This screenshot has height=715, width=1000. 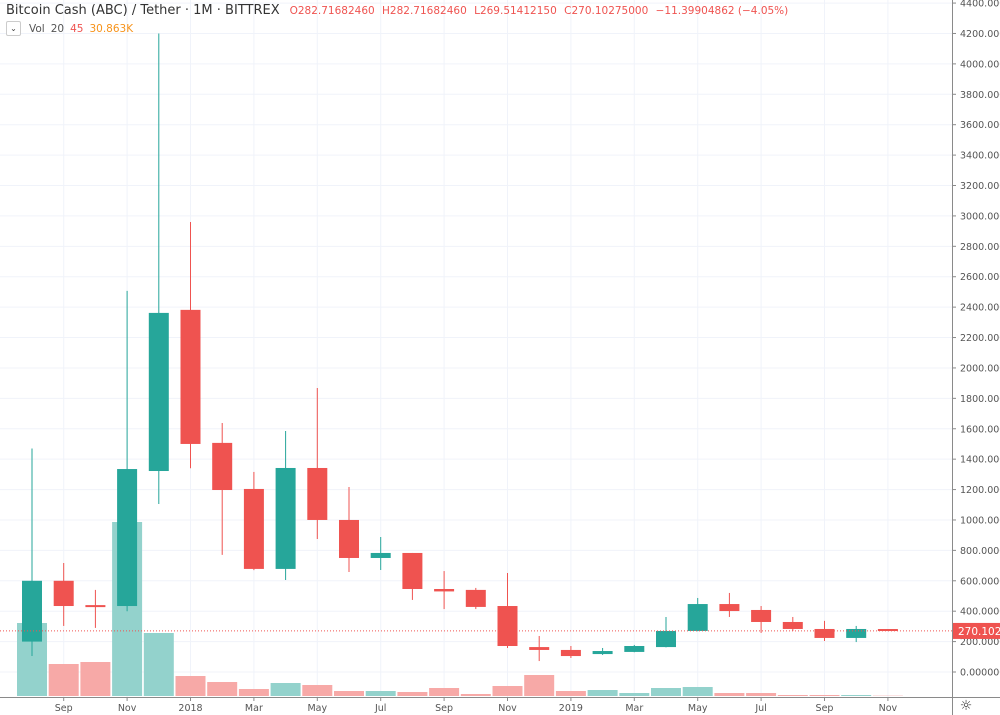 I want to click on y-tick-label: 1400.00000000, so click(x=980, y=460).